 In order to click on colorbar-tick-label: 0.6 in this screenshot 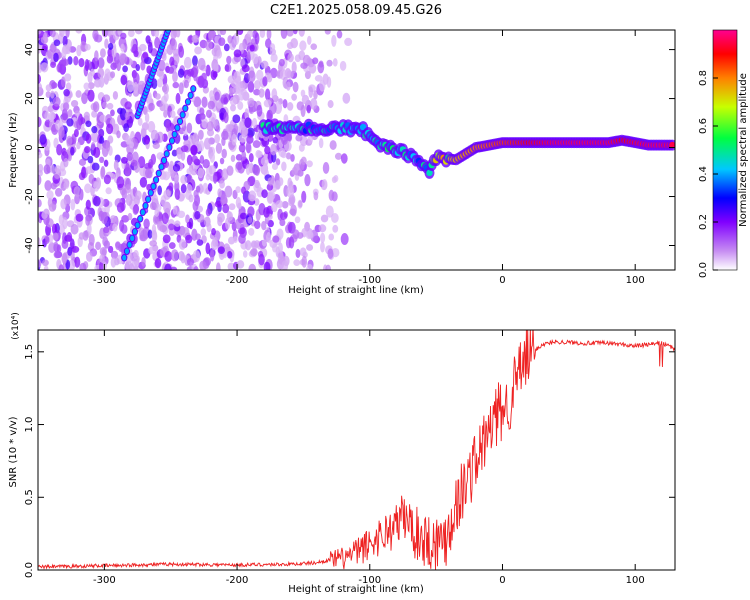, I will do `click(703, 126)`.